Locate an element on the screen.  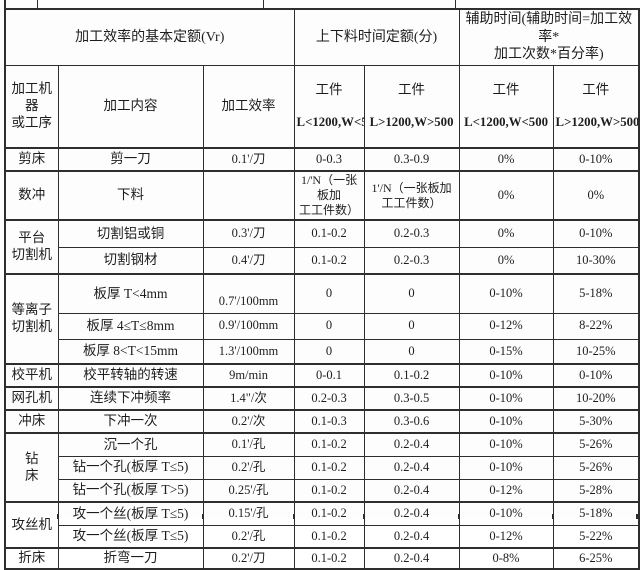
header-basic-quota: 加工效率的基本定额(Vr) is located at coordinates (149, 37).